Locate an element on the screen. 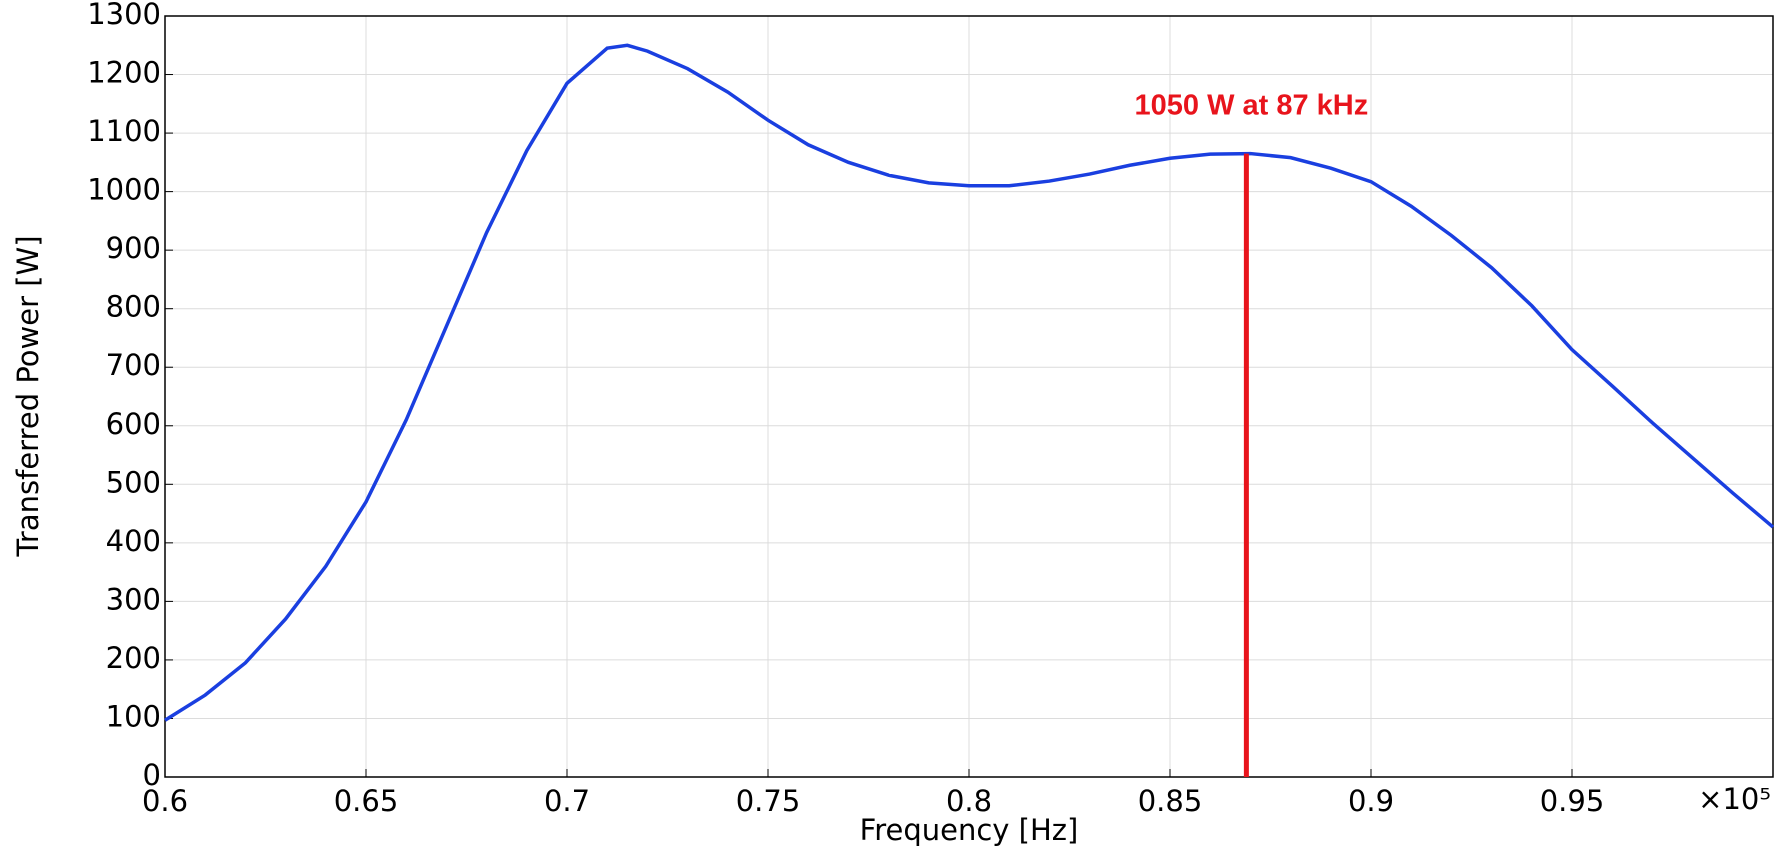 Image resolution: width=1775 pixels, height=854 pixels. x-tick-label: 0.75 is located at coordinates (768, 801).